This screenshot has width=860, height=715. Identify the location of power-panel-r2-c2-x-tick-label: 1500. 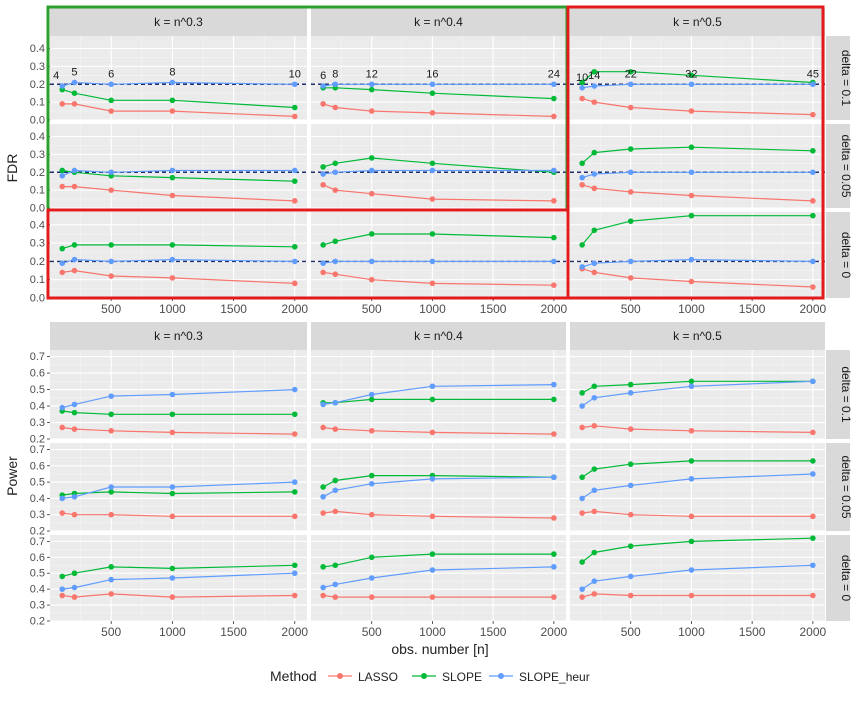
(752, 632).